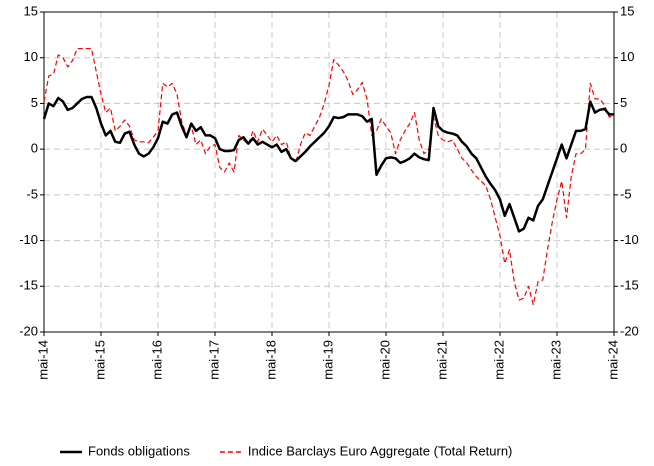 The height and width of the screenshot is (466, 654). I want to click on y-tick-label: -5, so click(32, 193).